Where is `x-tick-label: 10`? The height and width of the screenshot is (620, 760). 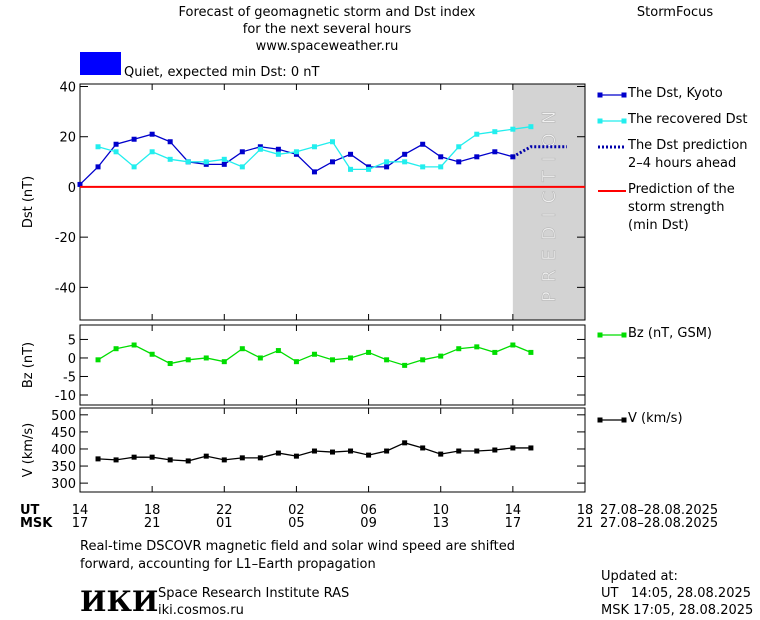 x-tick-label: 10 is located at coordinates (440, 510).